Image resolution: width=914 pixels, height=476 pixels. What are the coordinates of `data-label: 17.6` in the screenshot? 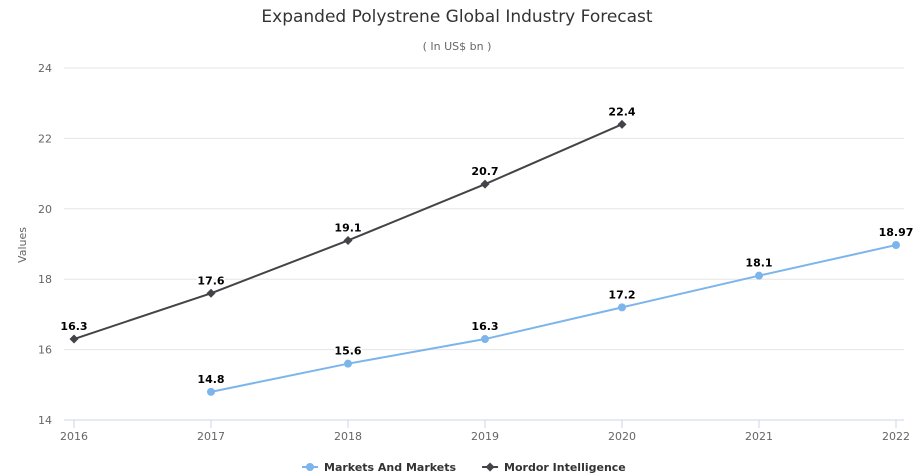 It's located at (210, 280).